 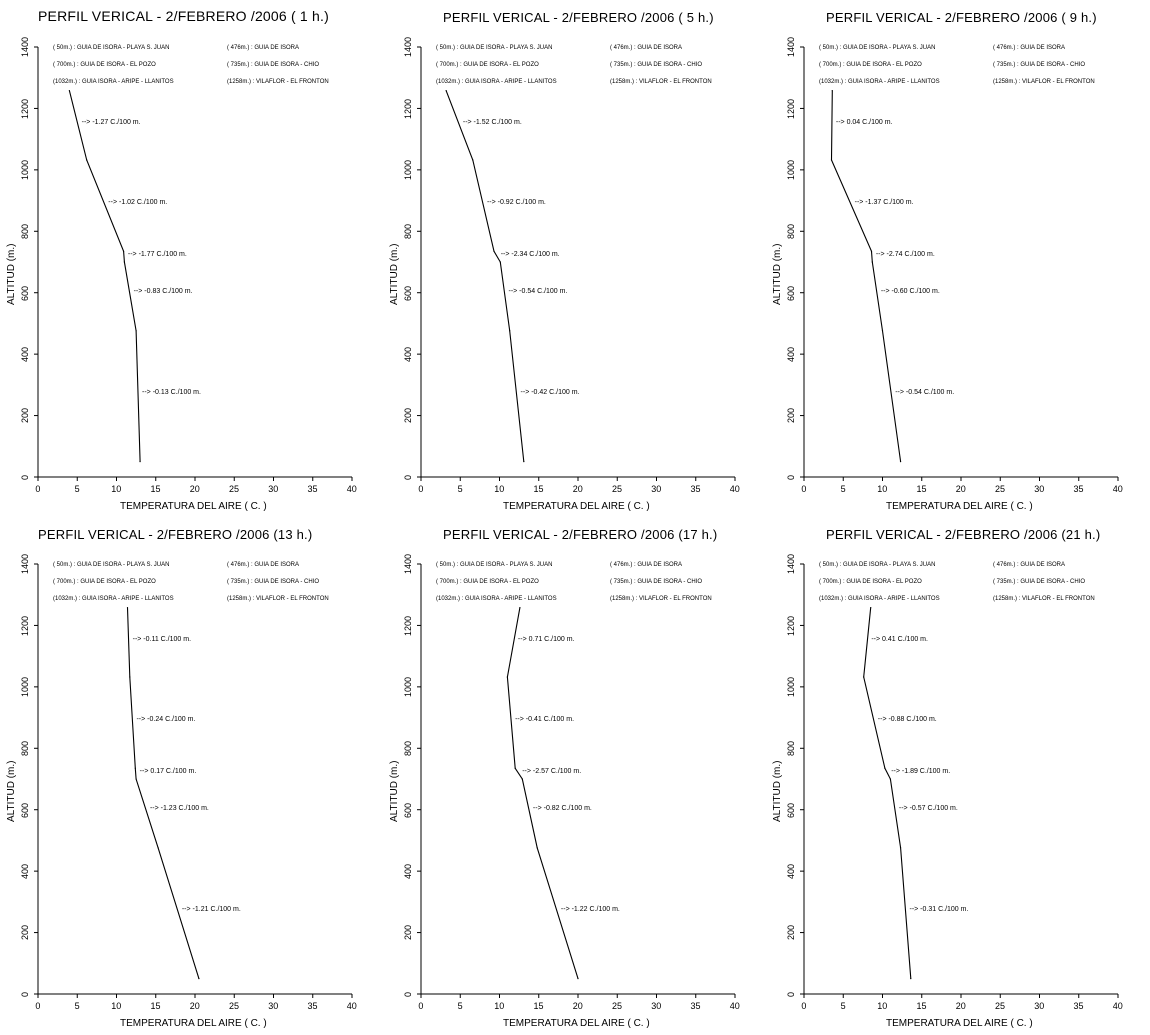 What do you see at coordinates (590, 910) in the screenshot?
I see `lapse-rate-annotation: --> -1.22 C./100 m.` at bounding box center [590, 910].